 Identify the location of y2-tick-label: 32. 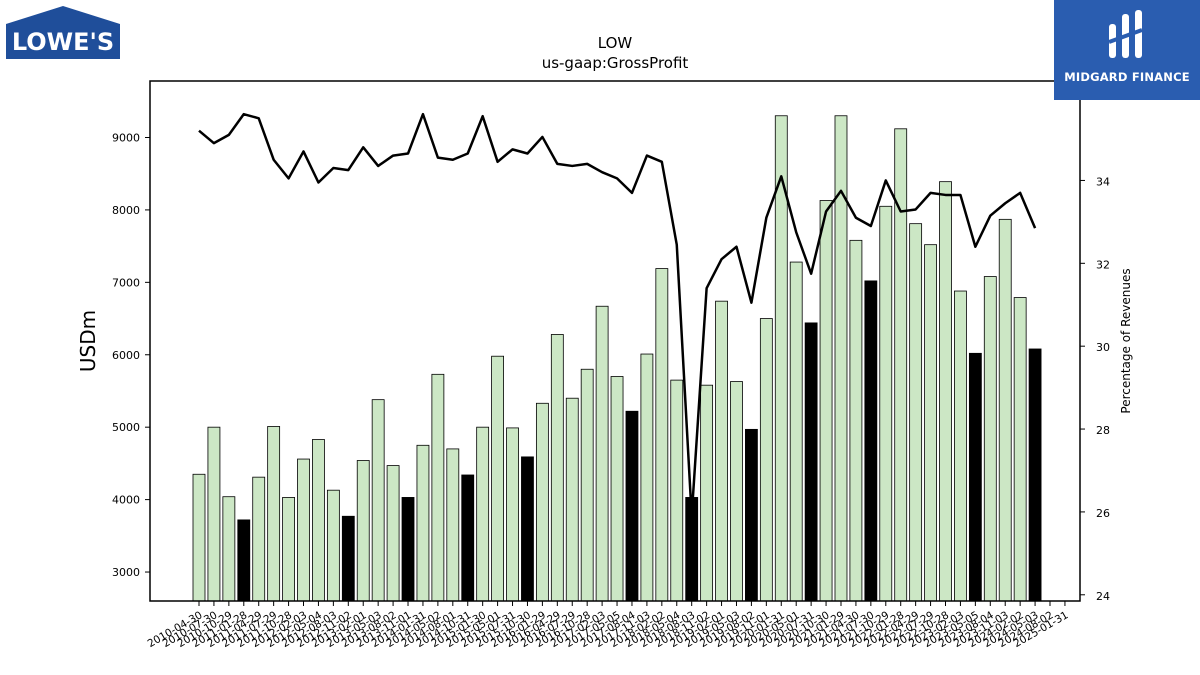
(1103, 264).